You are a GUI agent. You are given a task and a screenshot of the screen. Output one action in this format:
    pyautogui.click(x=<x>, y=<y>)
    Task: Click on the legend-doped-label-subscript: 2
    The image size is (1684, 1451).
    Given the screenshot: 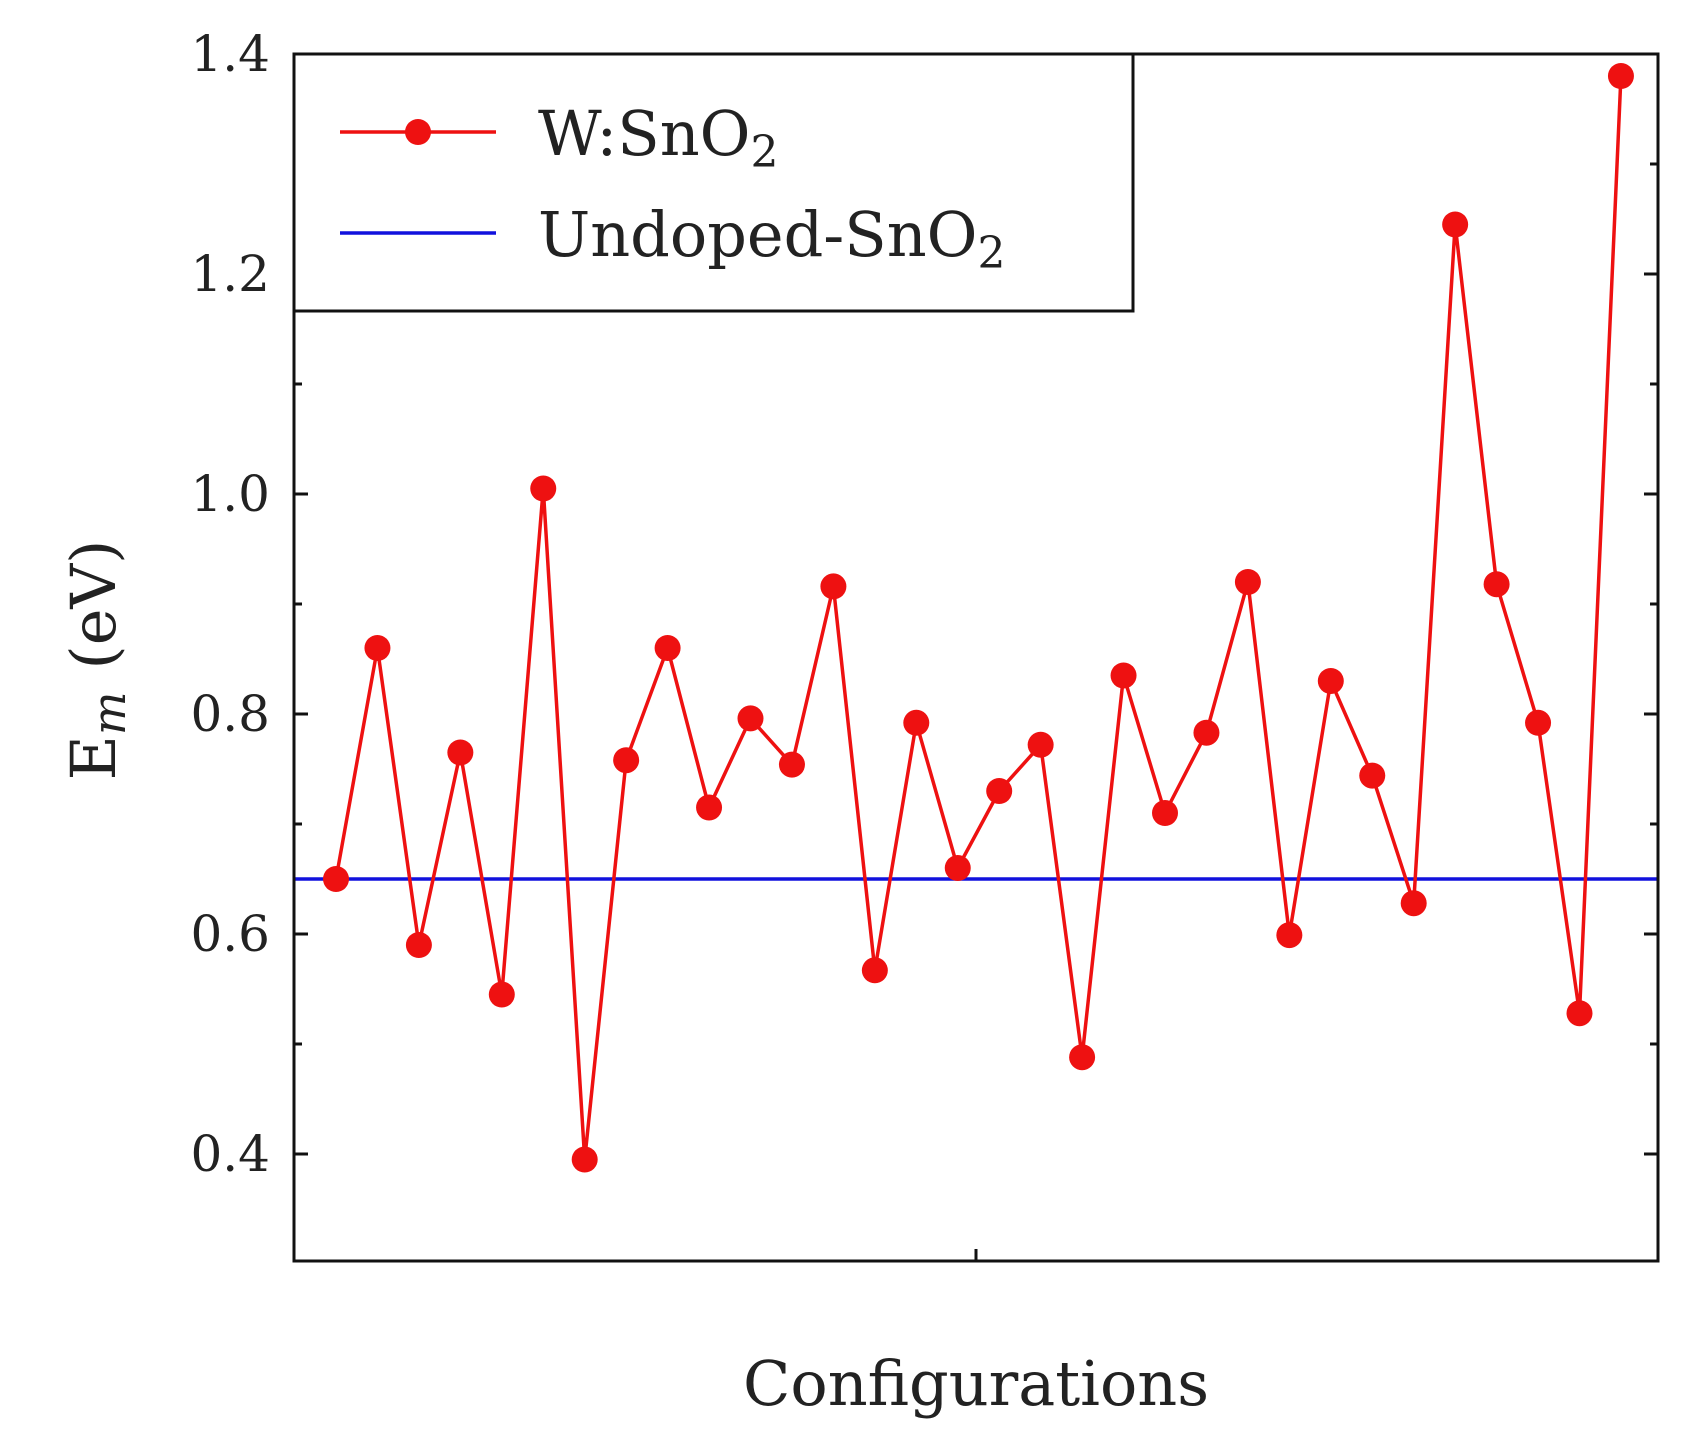 What is the action you would take?
    pyautogui.click(x=764, y=152)
    